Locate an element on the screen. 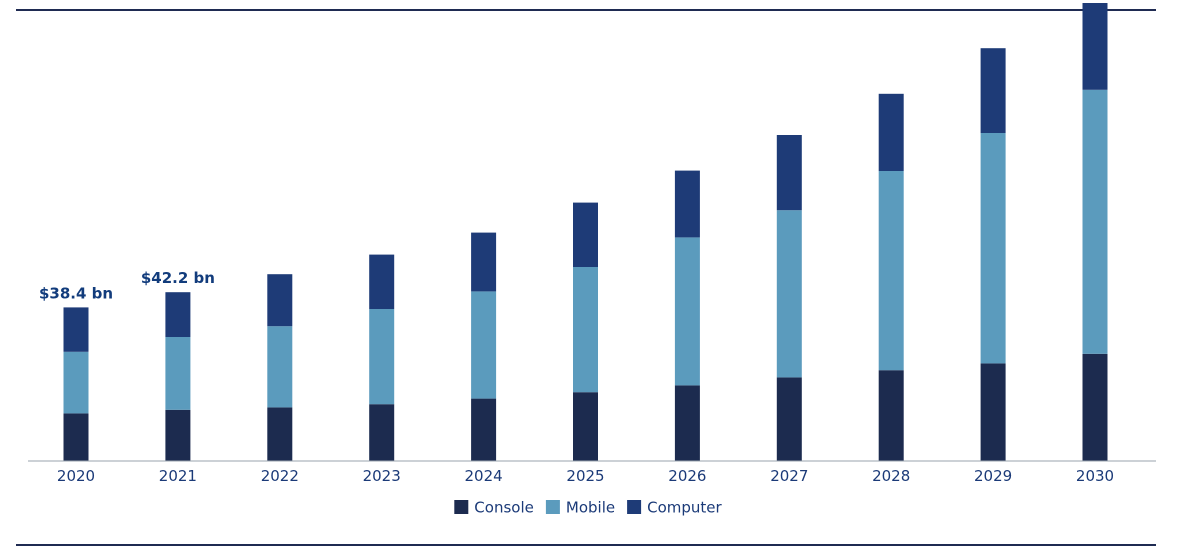  x-tick-label-2024: 2024 is located at coordinates (484, 476).